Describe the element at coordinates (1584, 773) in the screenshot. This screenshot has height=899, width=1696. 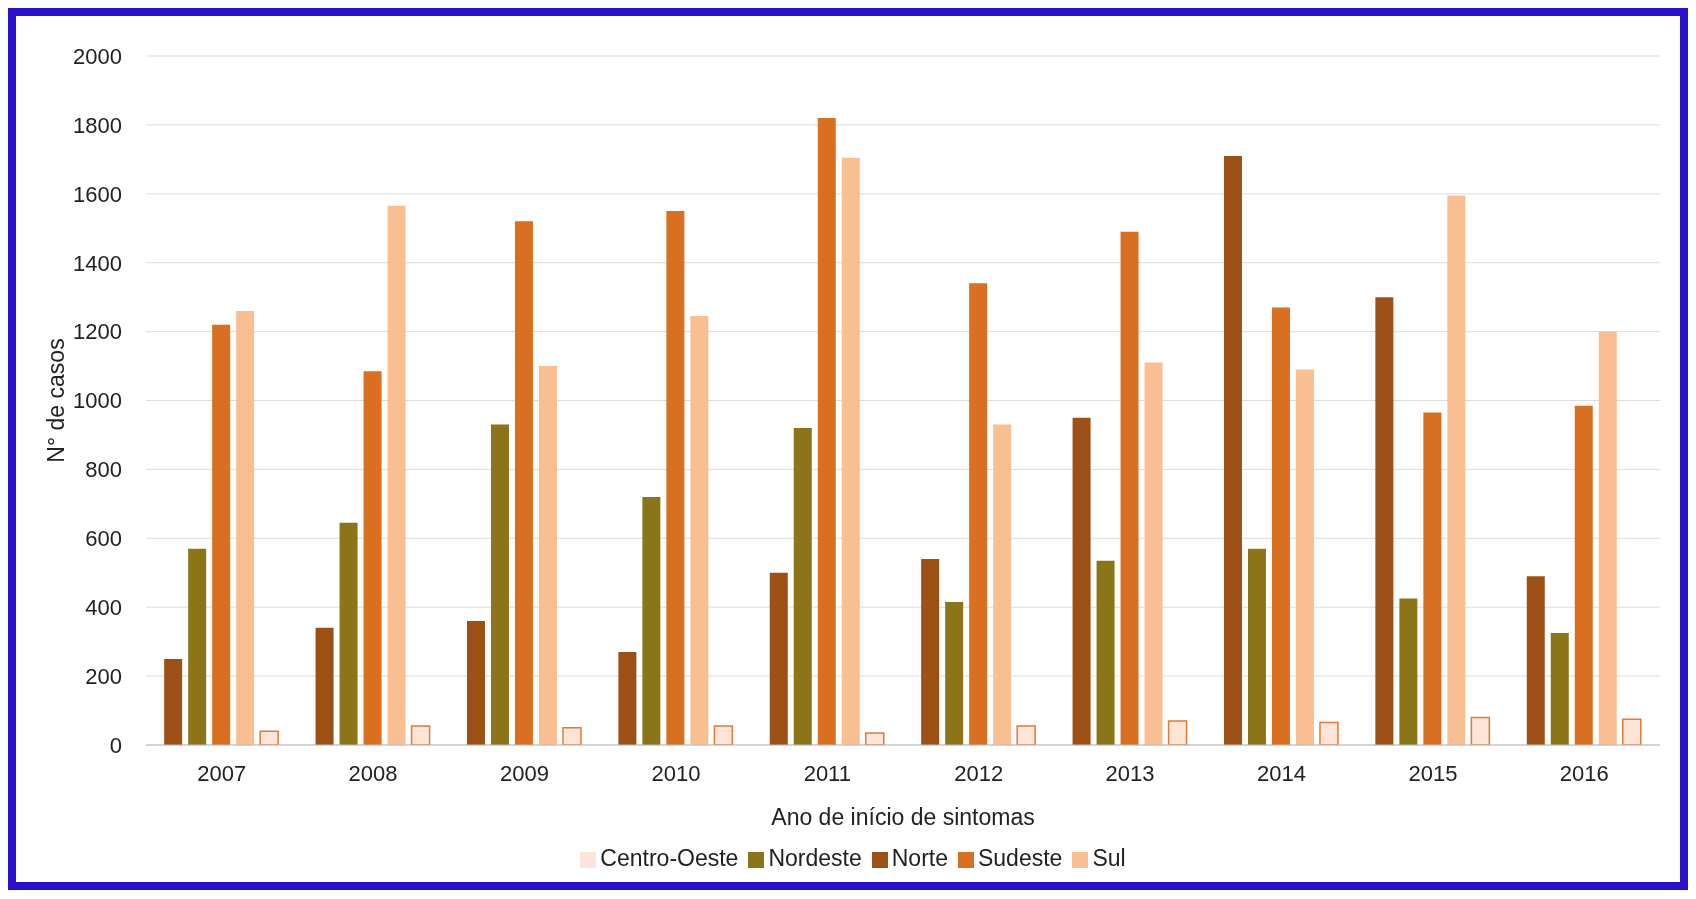
I see `x-tick-label: 2016` at that location.